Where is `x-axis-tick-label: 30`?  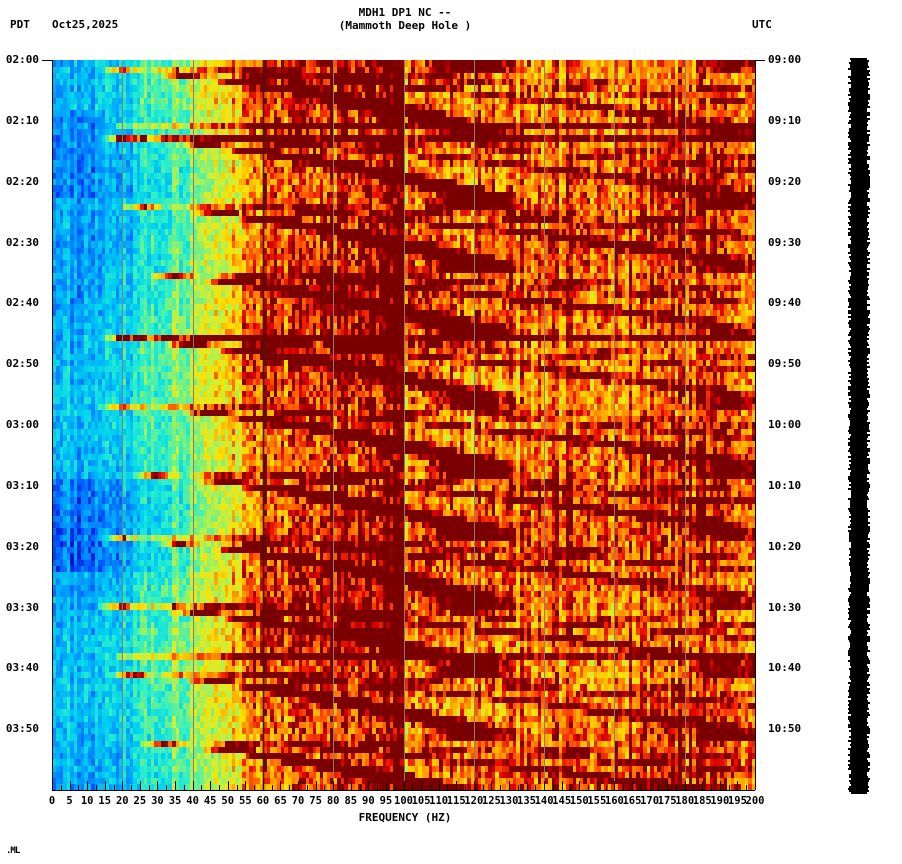 x-axis-tick-label: 30 is located at coordinates (157, 801).